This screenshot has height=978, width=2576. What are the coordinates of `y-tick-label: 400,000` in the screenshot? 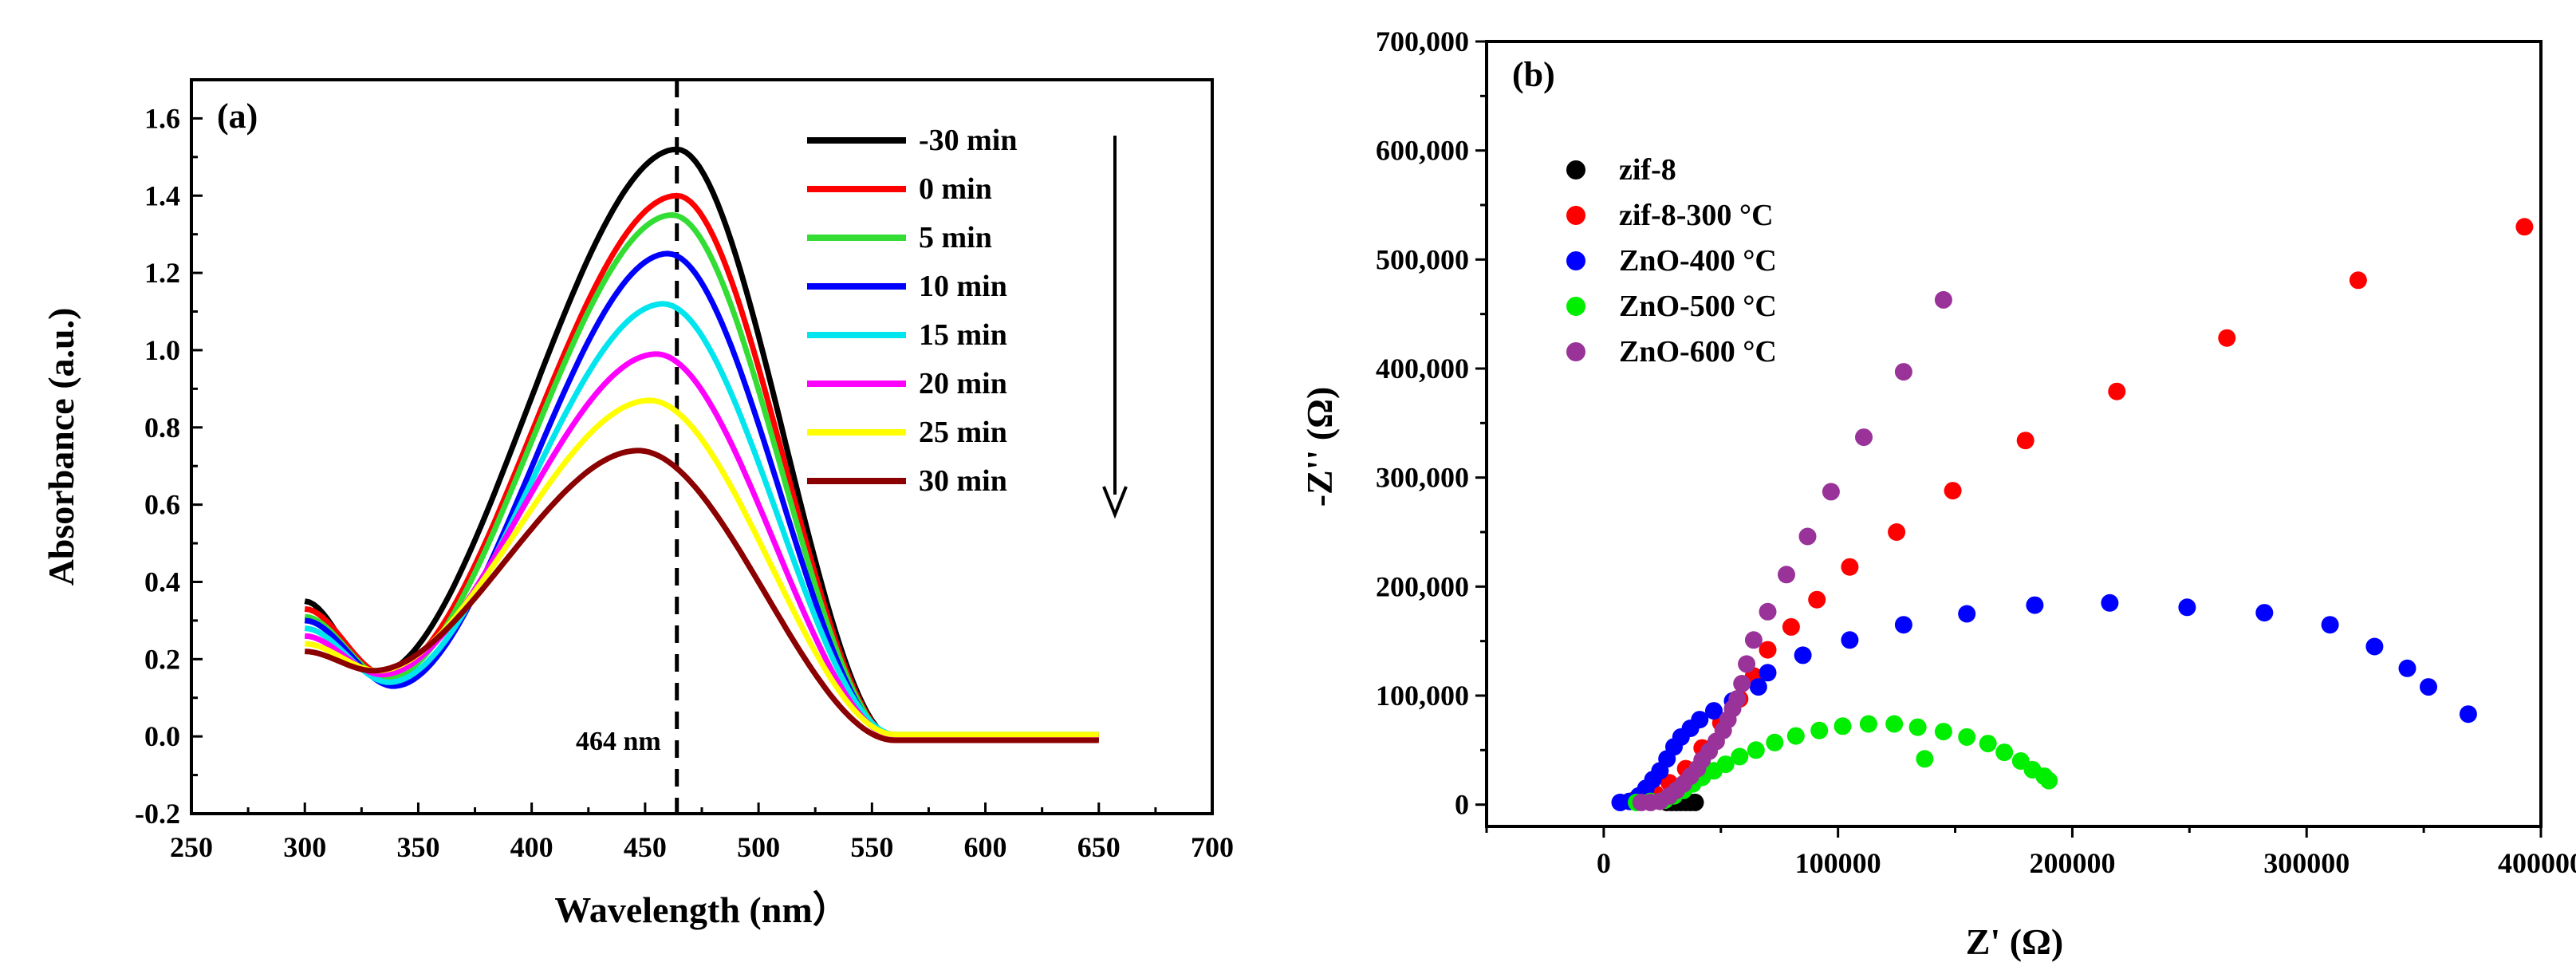 It's located at (1422, 368).